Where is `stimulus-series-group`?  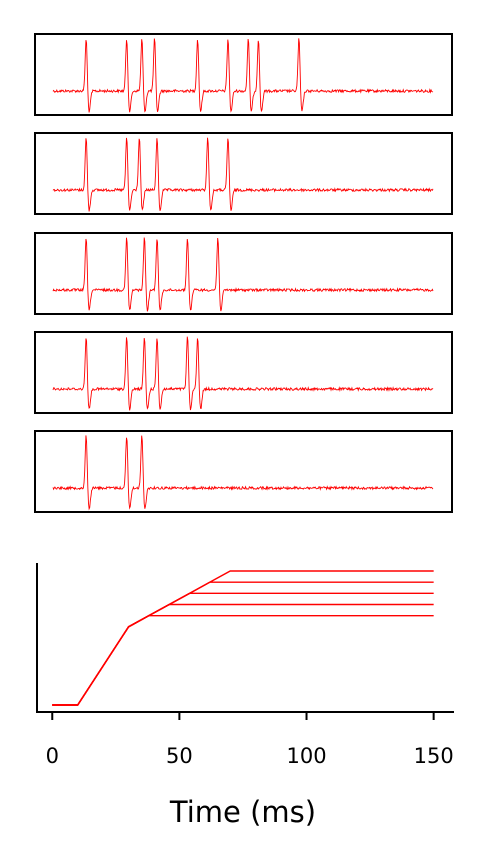 stimulus-series-group is located at coordinates (243, 638).